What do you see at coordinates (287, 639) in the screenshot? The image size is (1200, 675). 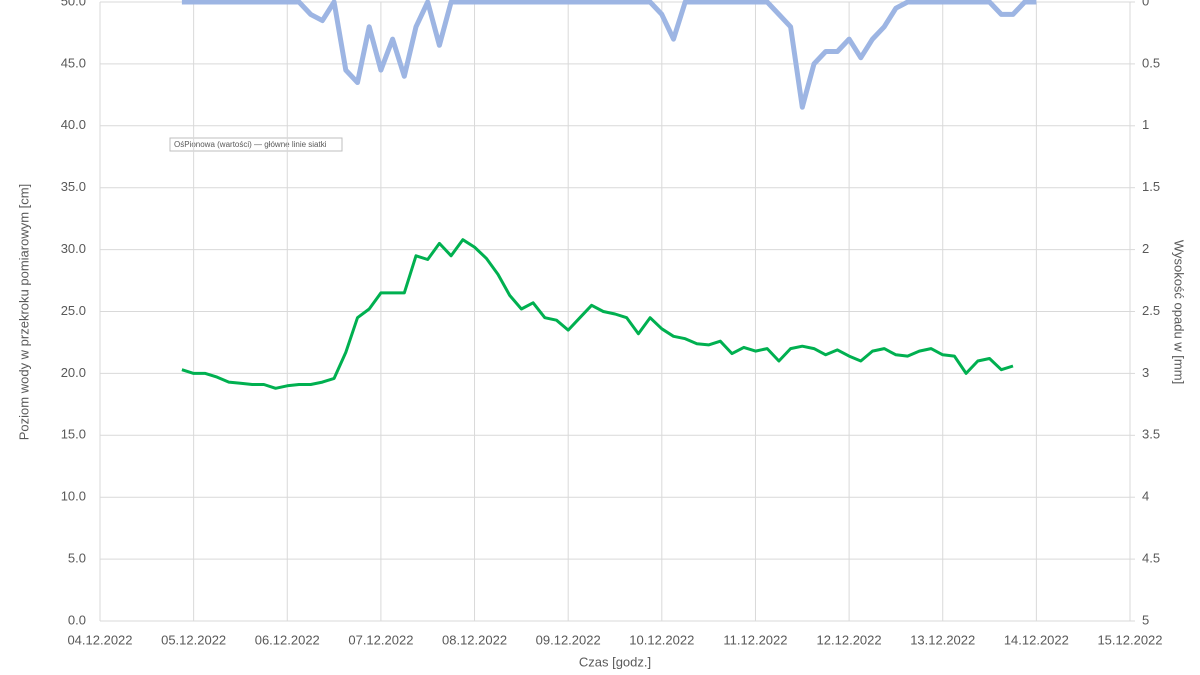 I see `x-tick-label: 06.12.2022` at bounding box center [287, 639].